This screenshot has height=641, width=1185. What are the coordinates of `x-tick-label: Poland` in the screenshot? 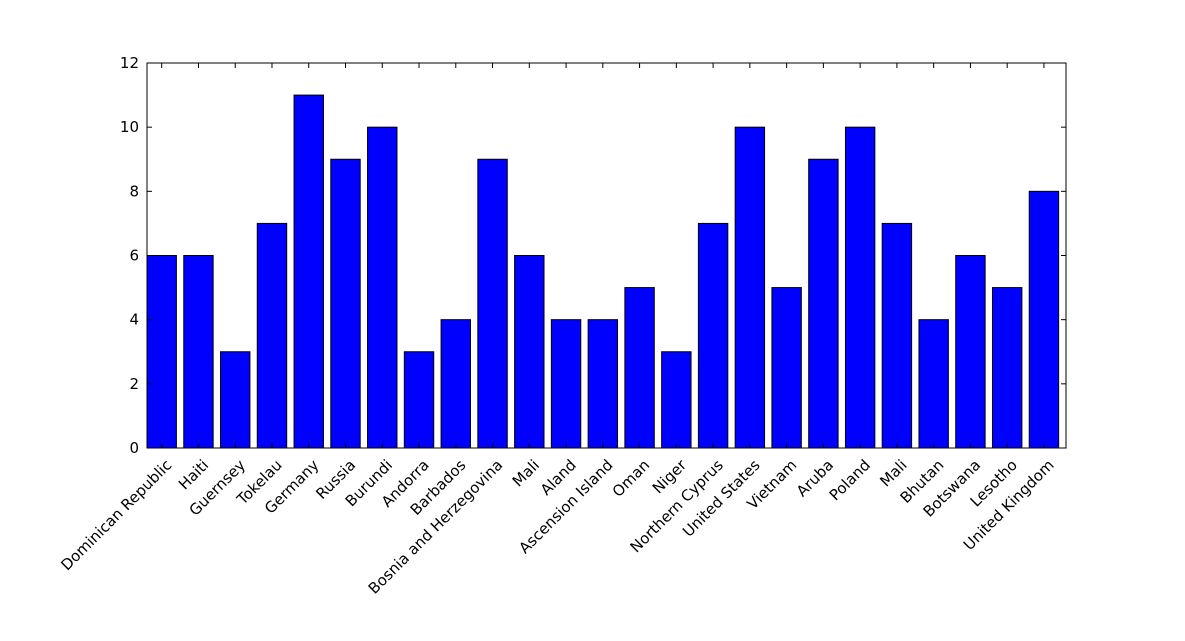 It's located at (850, 480).